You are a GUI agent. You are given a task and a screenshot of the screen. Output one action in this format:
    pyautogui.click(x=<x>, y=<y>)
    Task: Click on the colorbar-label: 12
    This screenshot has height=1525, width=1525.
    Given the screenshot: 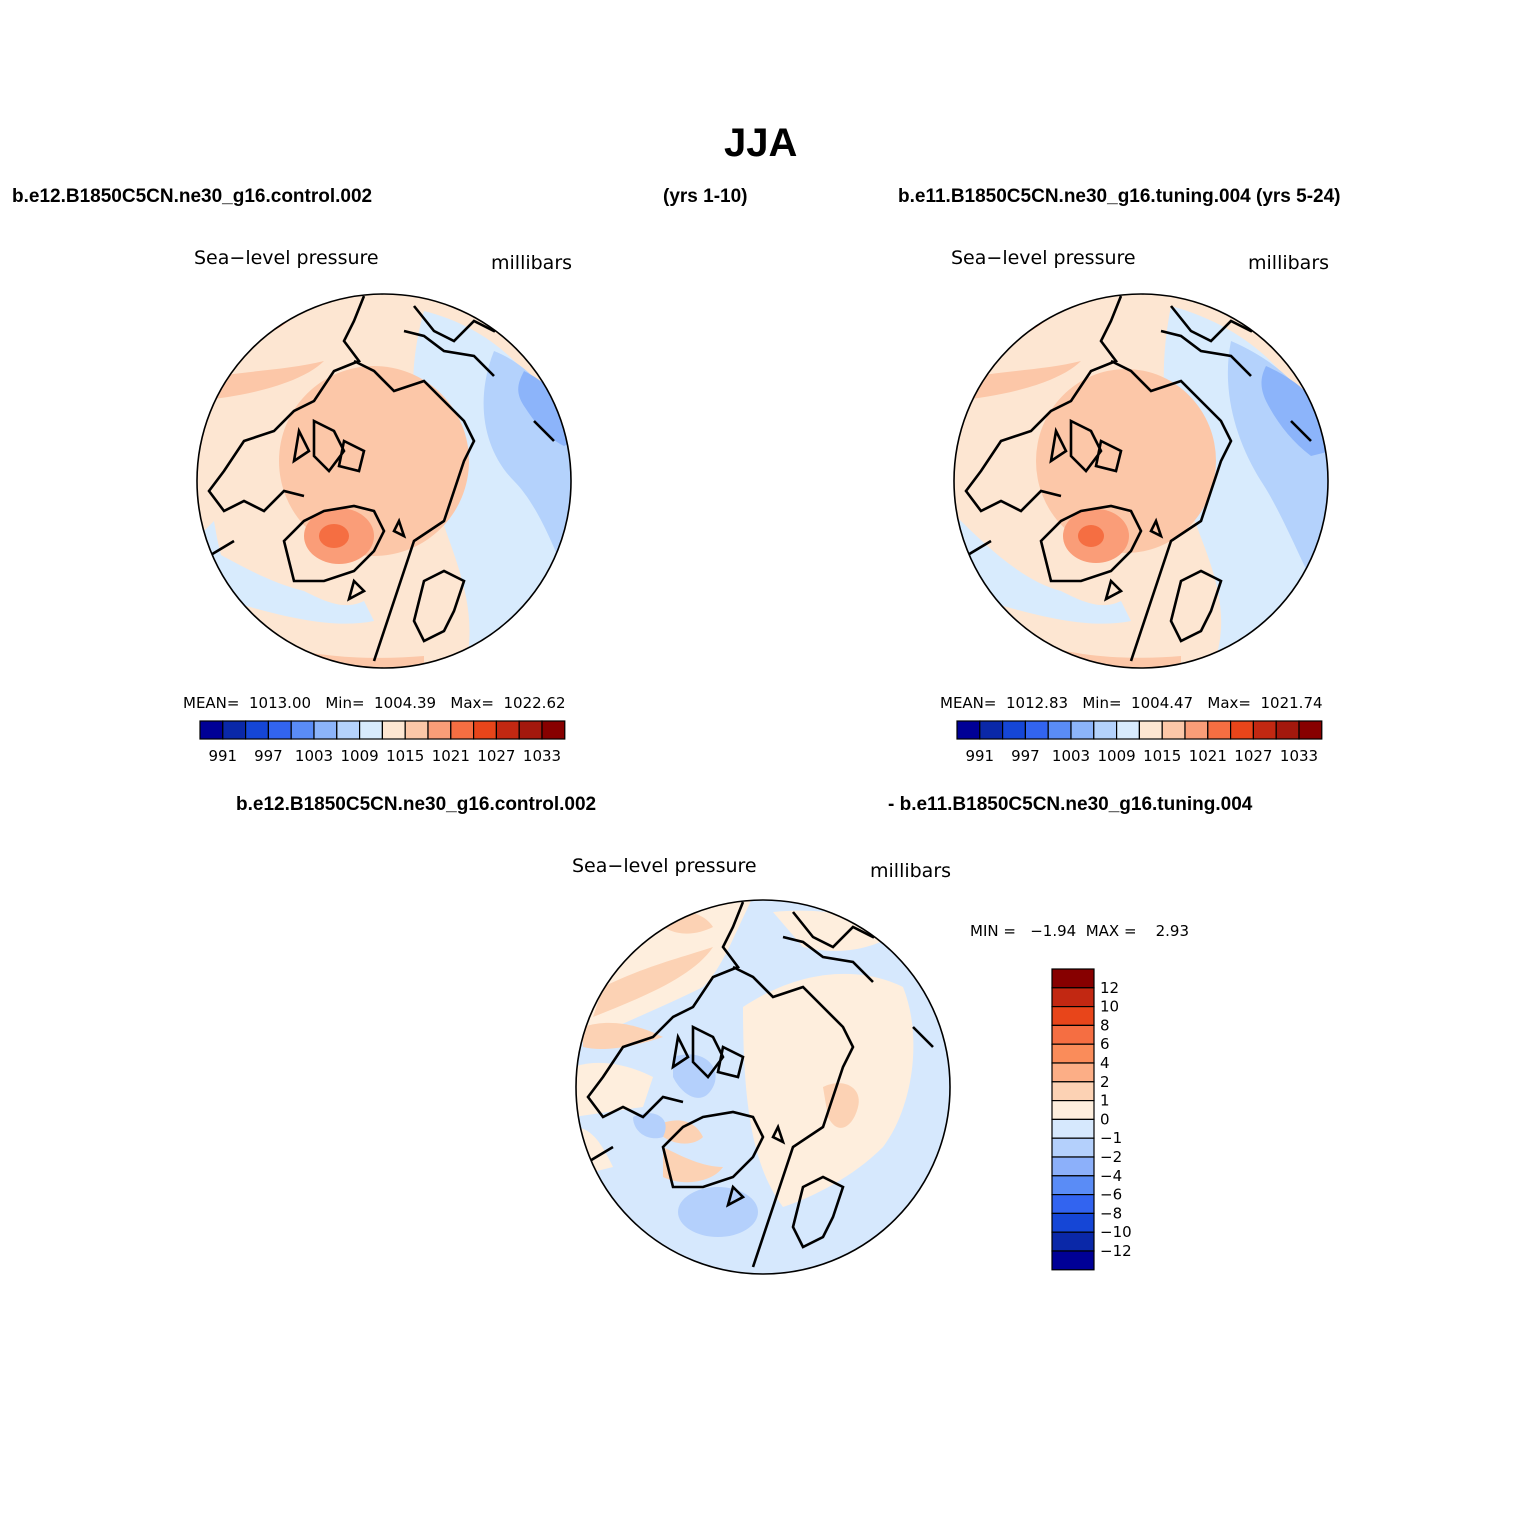 What is the action you would take?
    pyautogui.click(x=1109, y=988)
    